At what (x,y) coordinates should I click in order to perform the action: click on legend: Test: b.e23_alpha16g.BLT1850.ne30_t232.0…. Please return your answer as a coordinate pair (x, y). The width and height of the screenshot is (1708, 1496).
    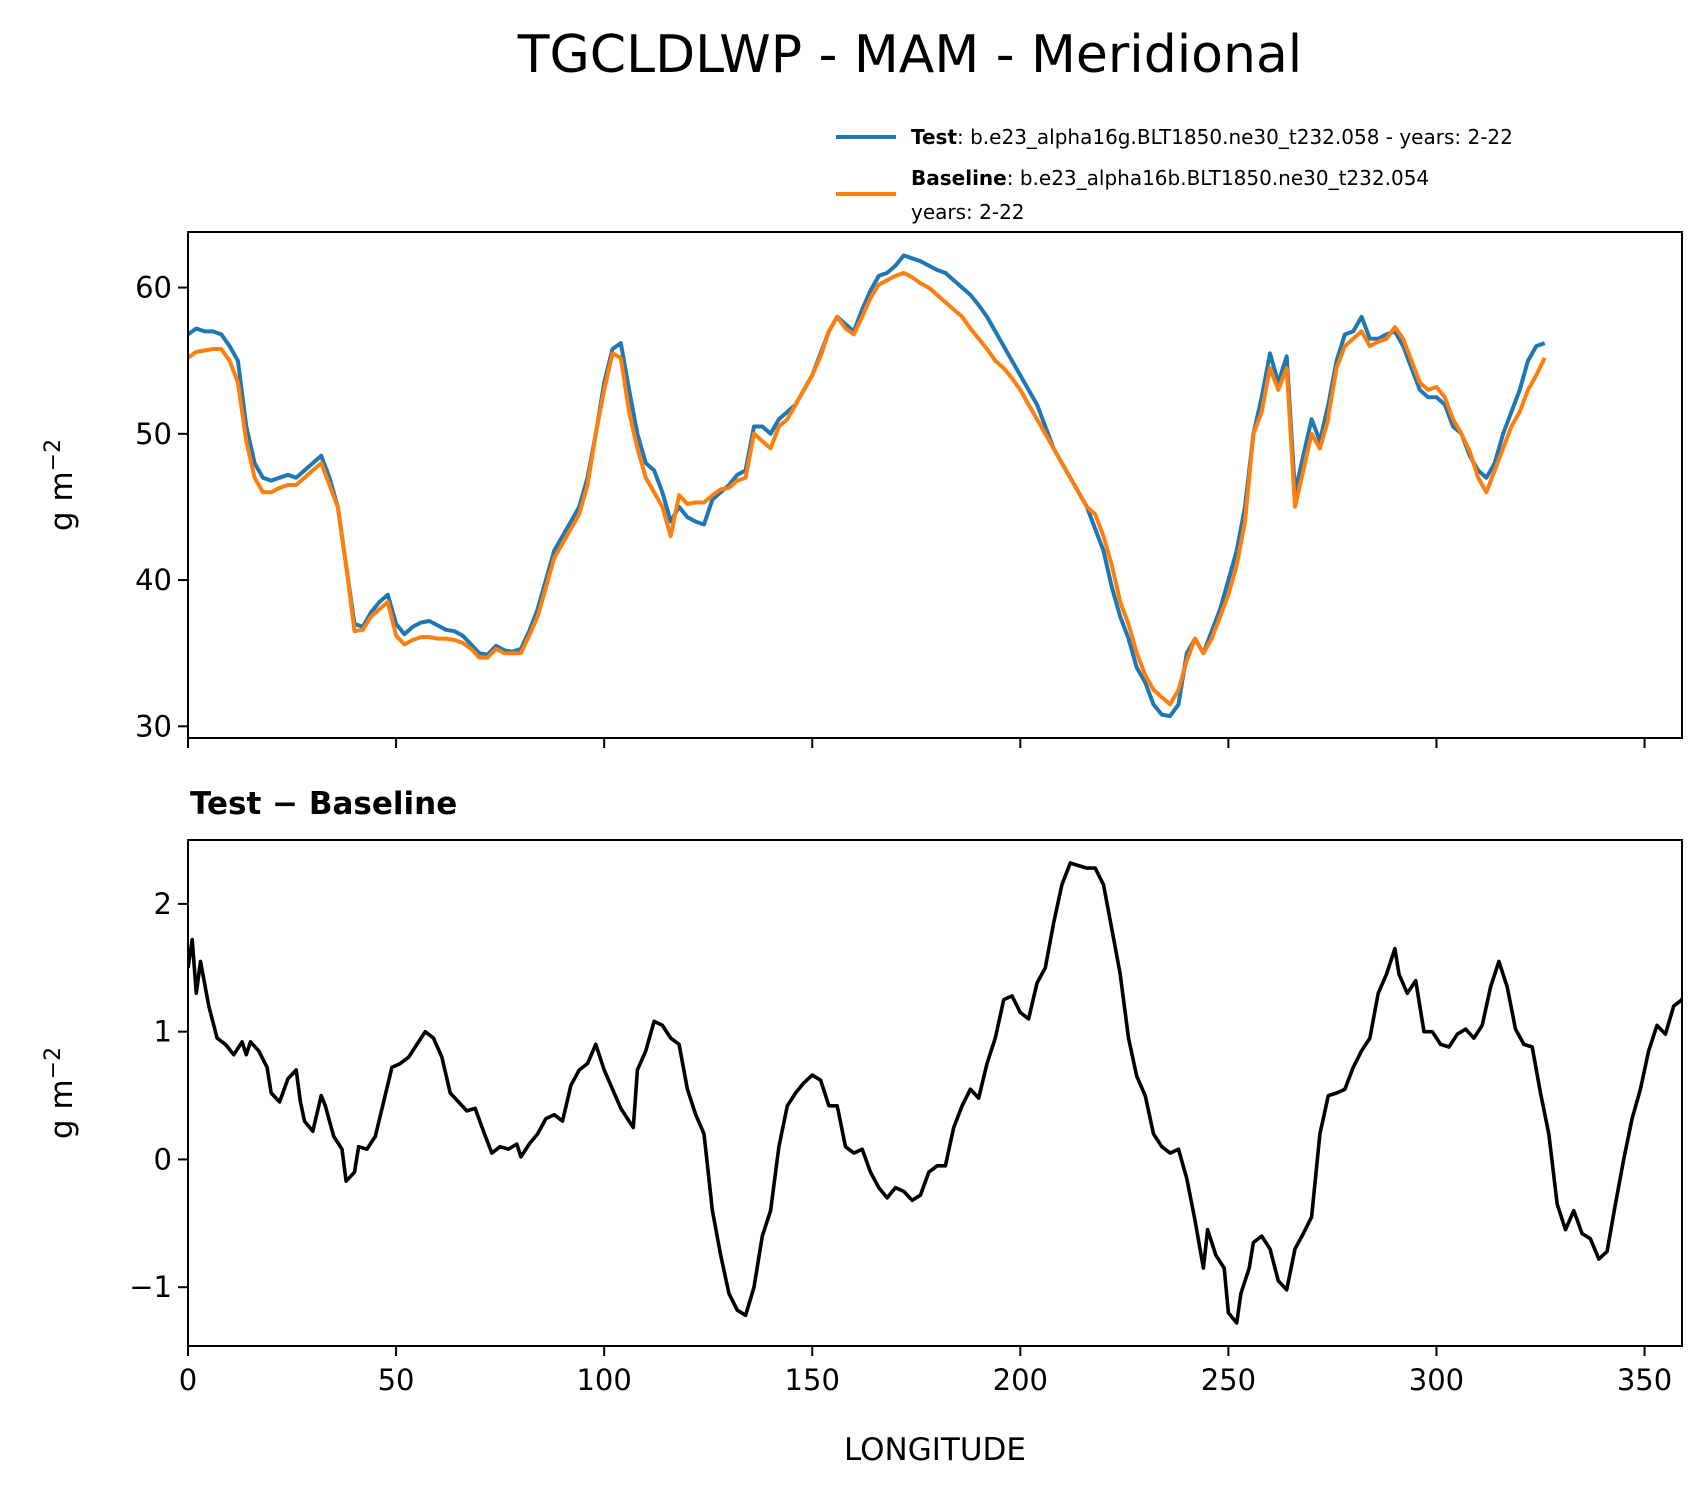
    Looking at the image, I should click on (1174, 174).